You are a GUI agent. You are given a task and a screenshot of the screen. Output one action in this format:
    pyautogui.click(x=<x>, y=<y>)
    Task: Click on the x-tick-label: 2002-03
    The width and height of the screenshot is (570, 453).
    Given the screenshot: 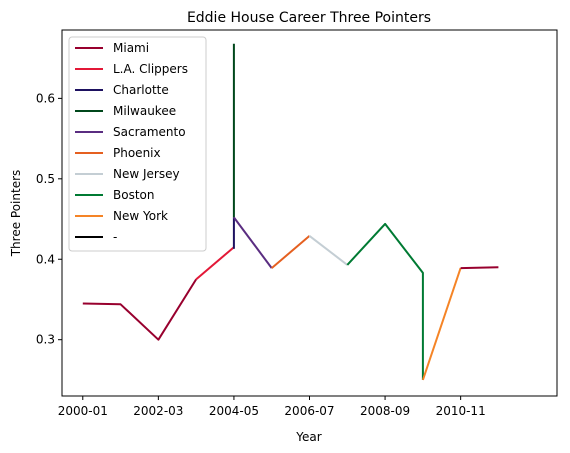 What is the action you would take?
    pyautogui.click(x=158, y=411)
    